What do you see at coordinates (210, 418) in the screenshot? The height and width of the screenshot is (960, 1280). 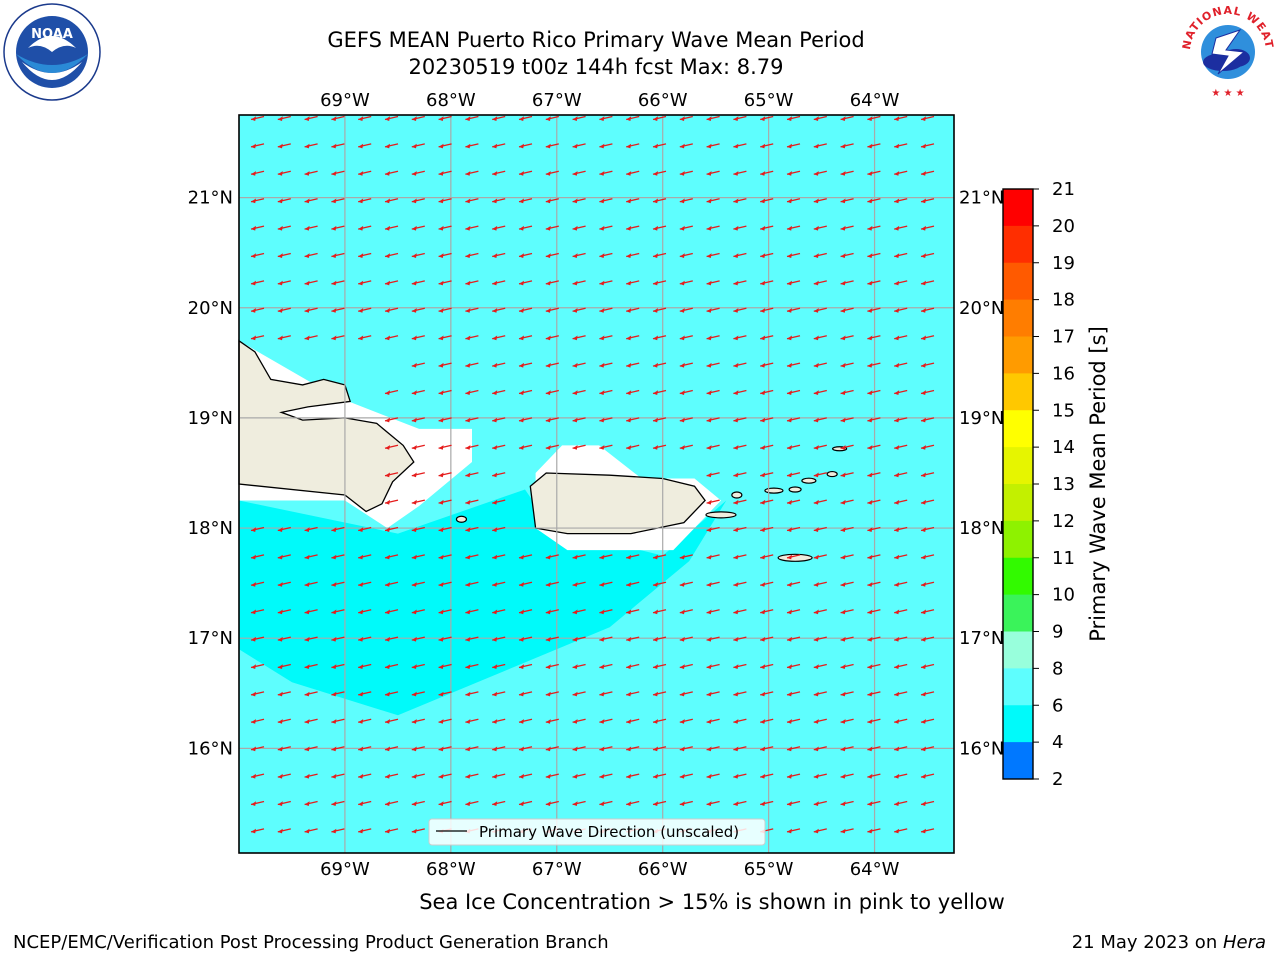 I see `lat-tick-label-left: 19°N` at bounding box center [210, 418].